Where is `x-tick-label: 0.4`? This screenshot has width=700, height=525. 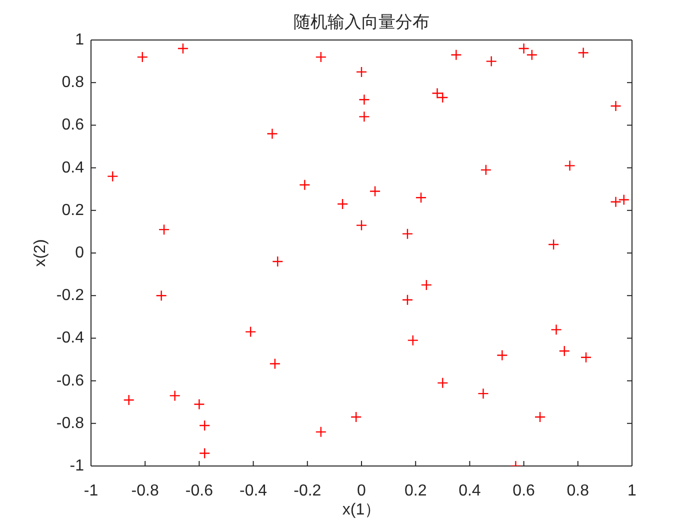 x-tick-label: 0.4 is located at coordinates (469, 491).